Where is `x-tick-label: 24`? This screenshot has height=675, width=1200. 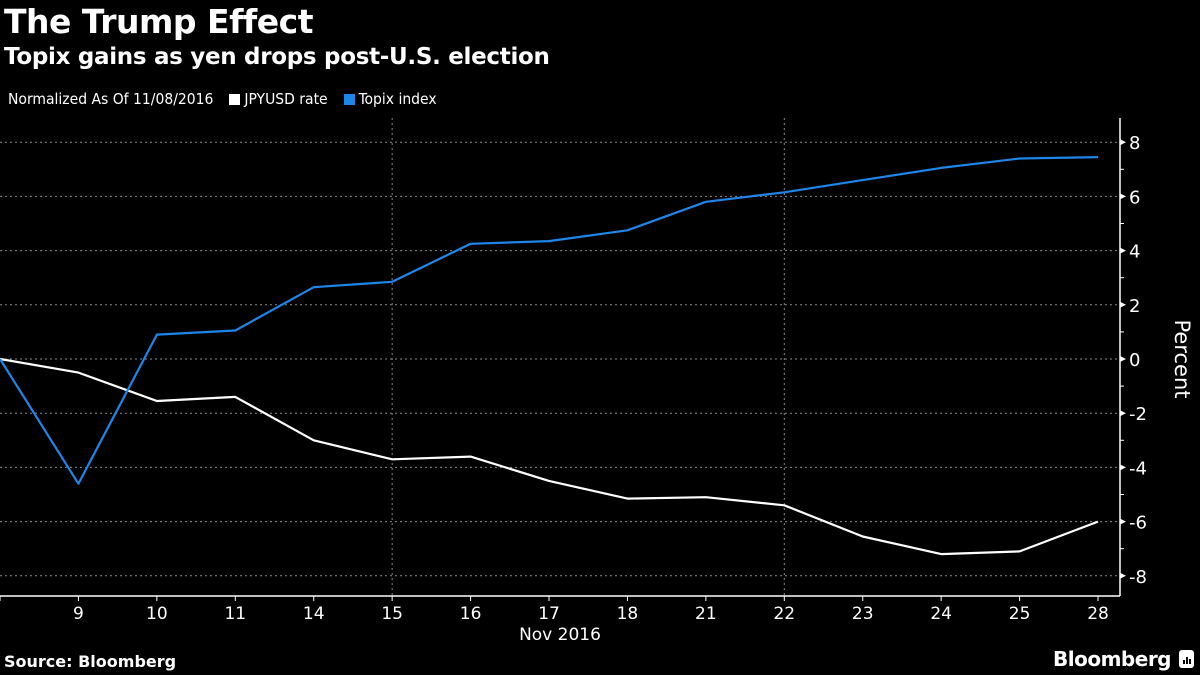 x-tick-label: 24 is located at coordinates (941, 614).